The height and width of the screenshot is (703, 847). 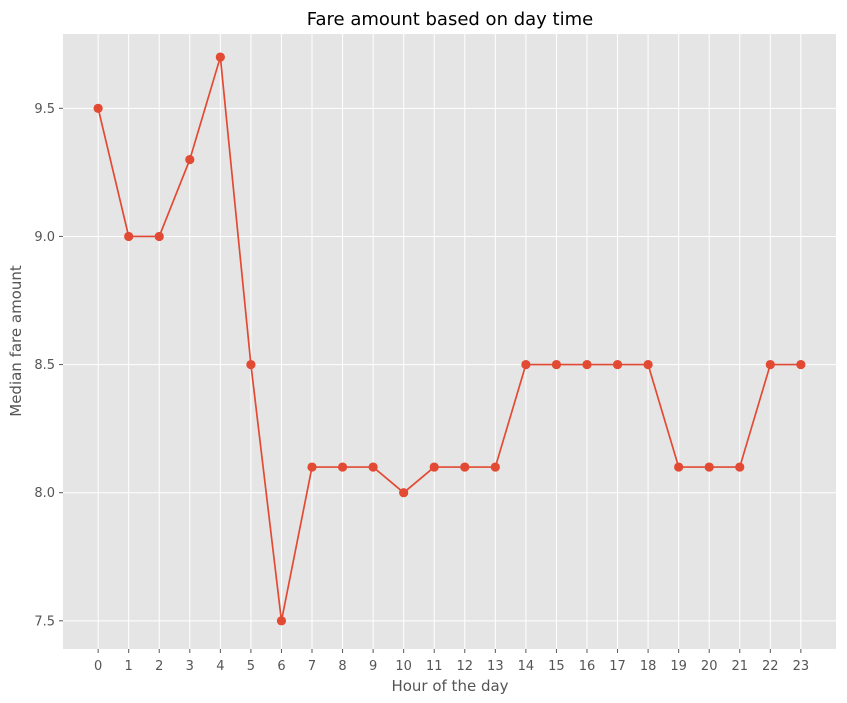 I want to click on x-tick-label: 5, so click(x=251, y=666).